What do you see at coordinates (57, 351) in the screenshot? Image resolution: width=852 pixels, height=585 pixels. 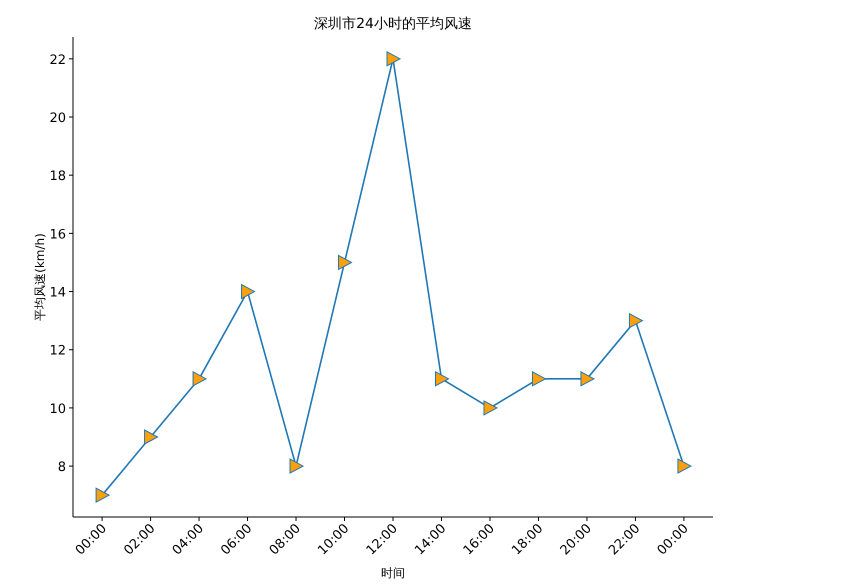 I see `y-tick-label: 12` at bounding box center [57, 351].